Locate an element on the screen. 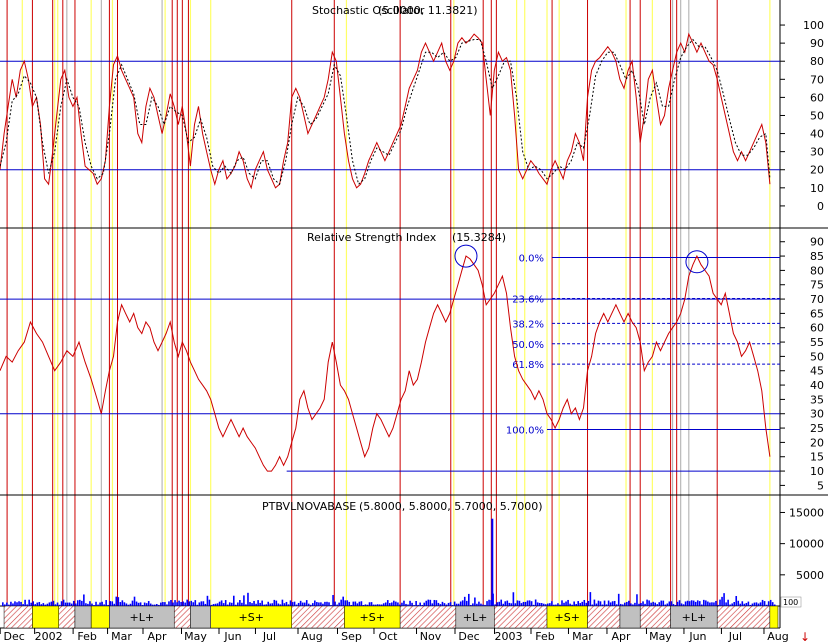 Image resolution: width=828 pixels, height=644 pixels. signal-band-label: +L+ is located at coordinates (142, 617).